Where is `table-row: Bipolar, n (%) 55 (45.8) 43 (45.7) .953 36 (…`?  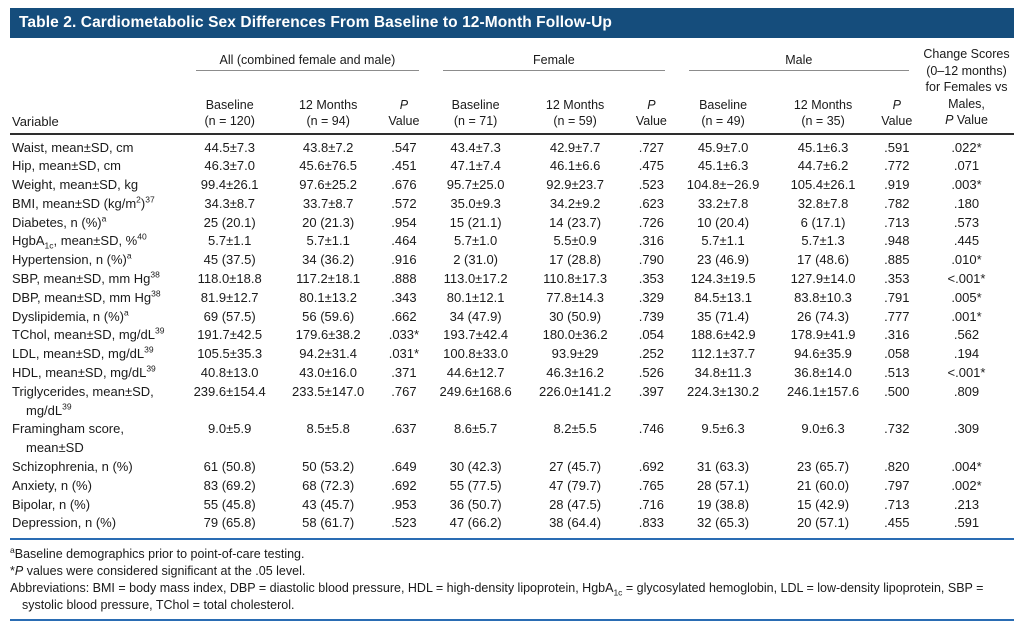 table-row: Bipolar, n (%) 55 (45.8) 43 (45.7) .953 36 (… is located at coordinates (512, 505).